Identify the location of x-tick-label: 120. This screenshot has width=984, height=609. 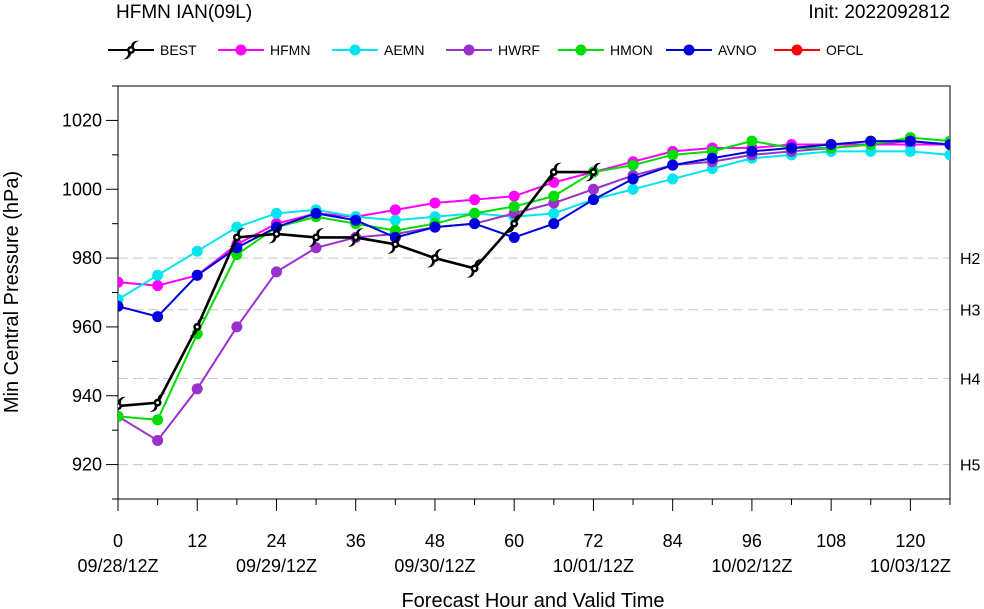
(910, 541).